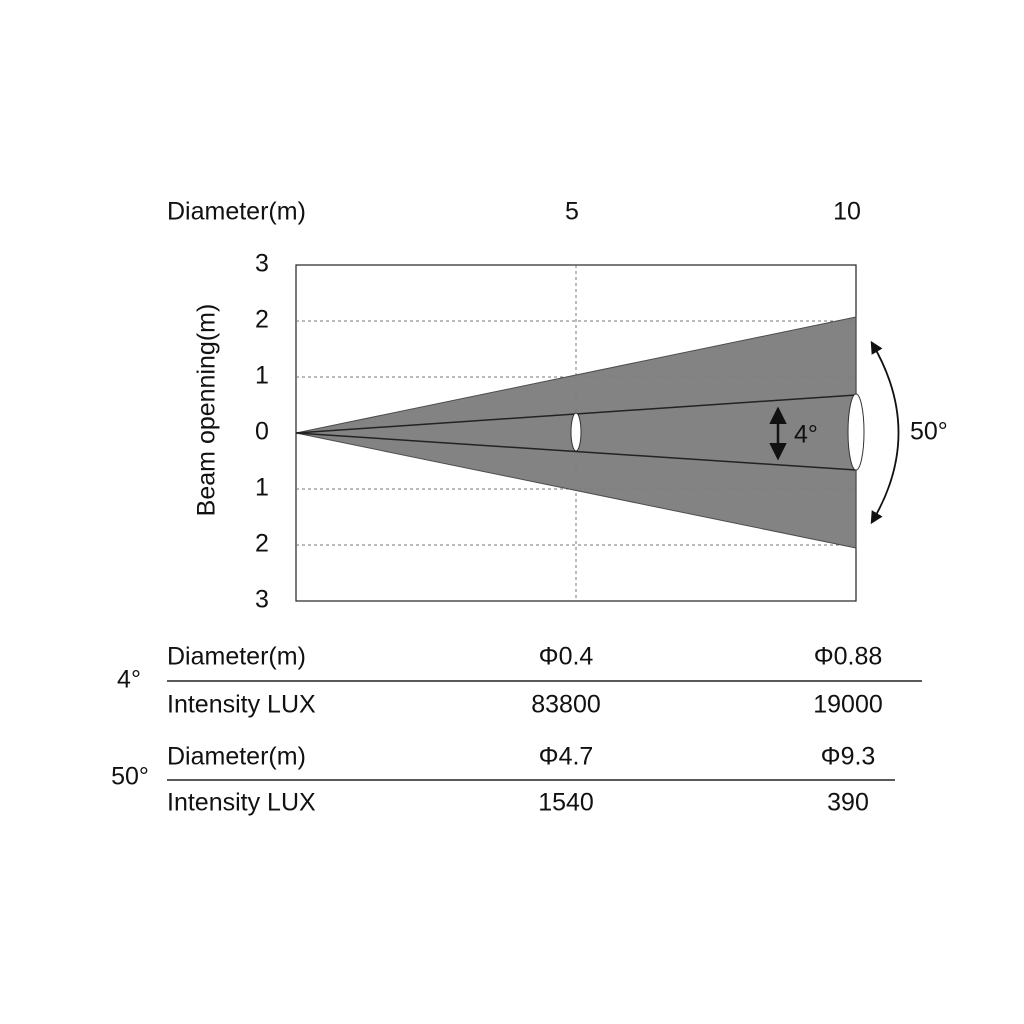 Image resolution: width=1024 pixels, height=1024 pixels. I want to click on angle-label: 4°, so click(129, 680).